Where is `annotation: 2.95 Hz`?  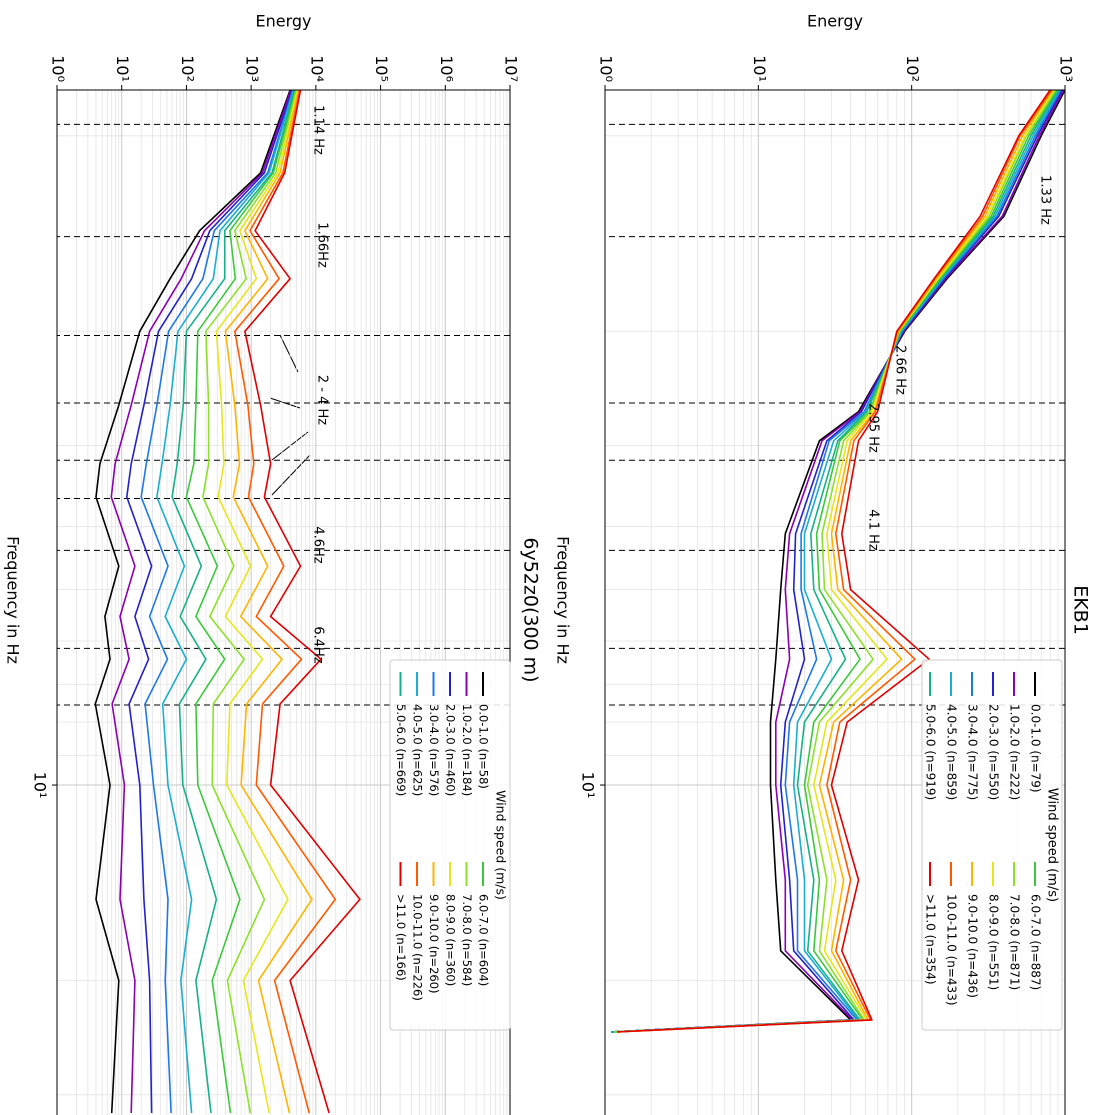 annotation: 2.95 Hz is located at coordinates (873, 428).